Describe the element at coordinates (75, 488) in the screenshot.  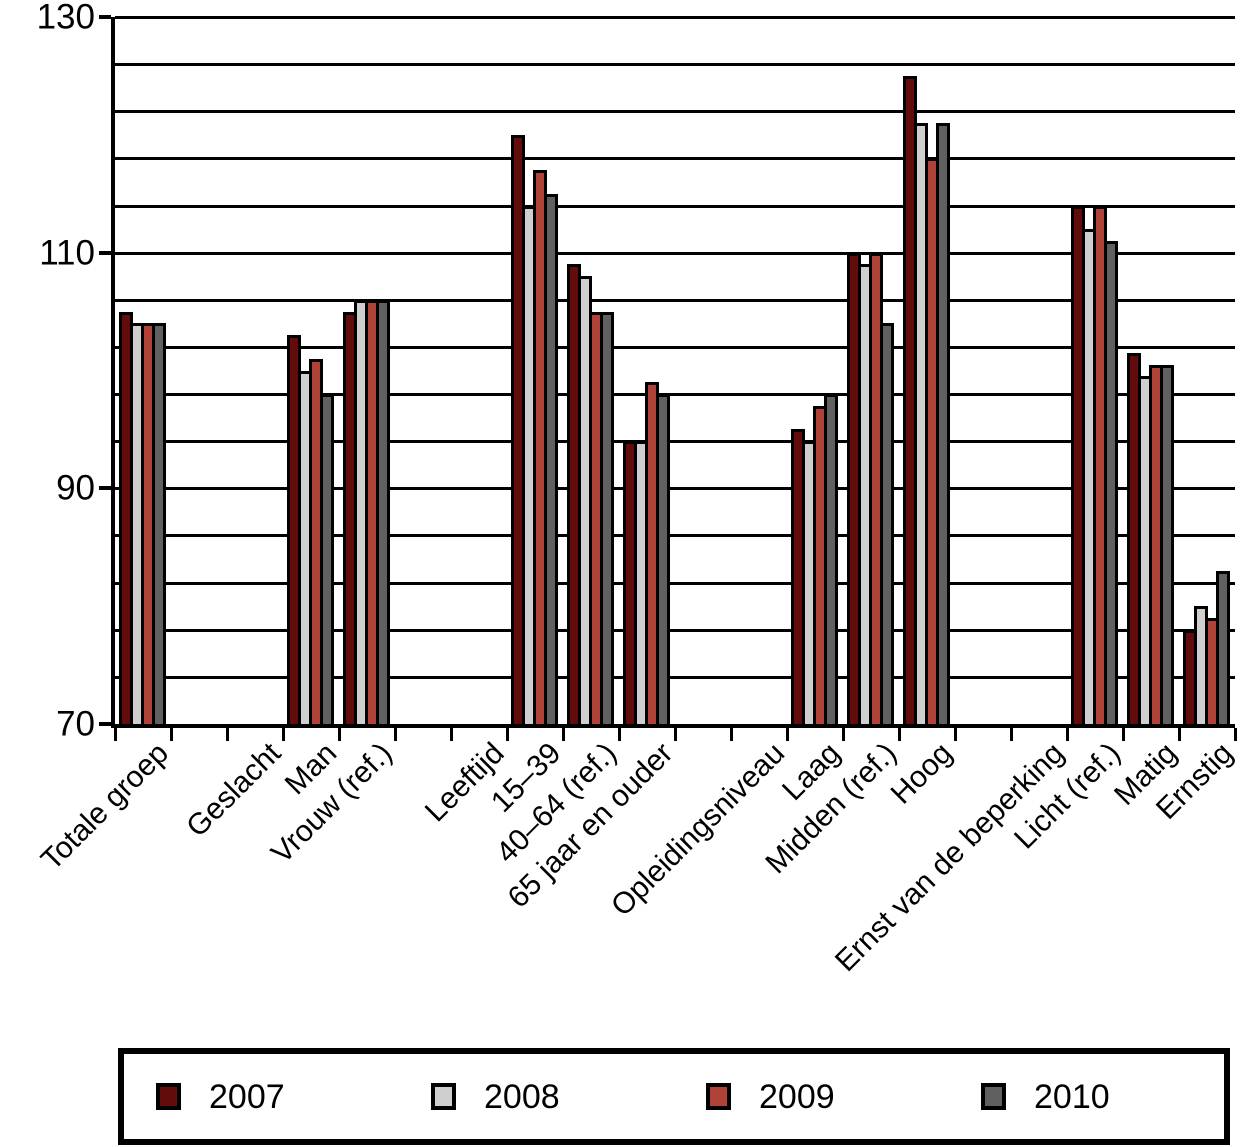
I see `y-axis-label: 90` at that location.